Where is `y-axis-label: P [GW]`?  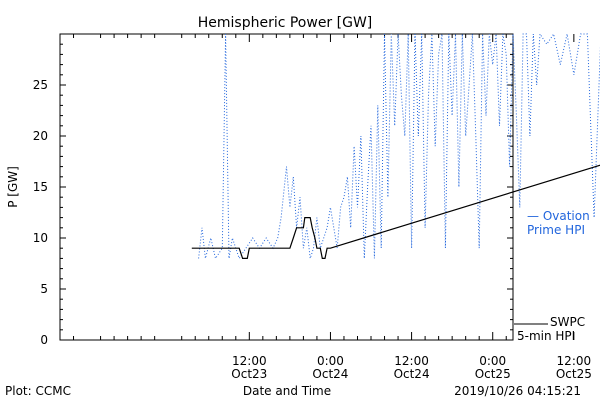 y-axis-label: P [GW] is located at coordinates (13, 187).